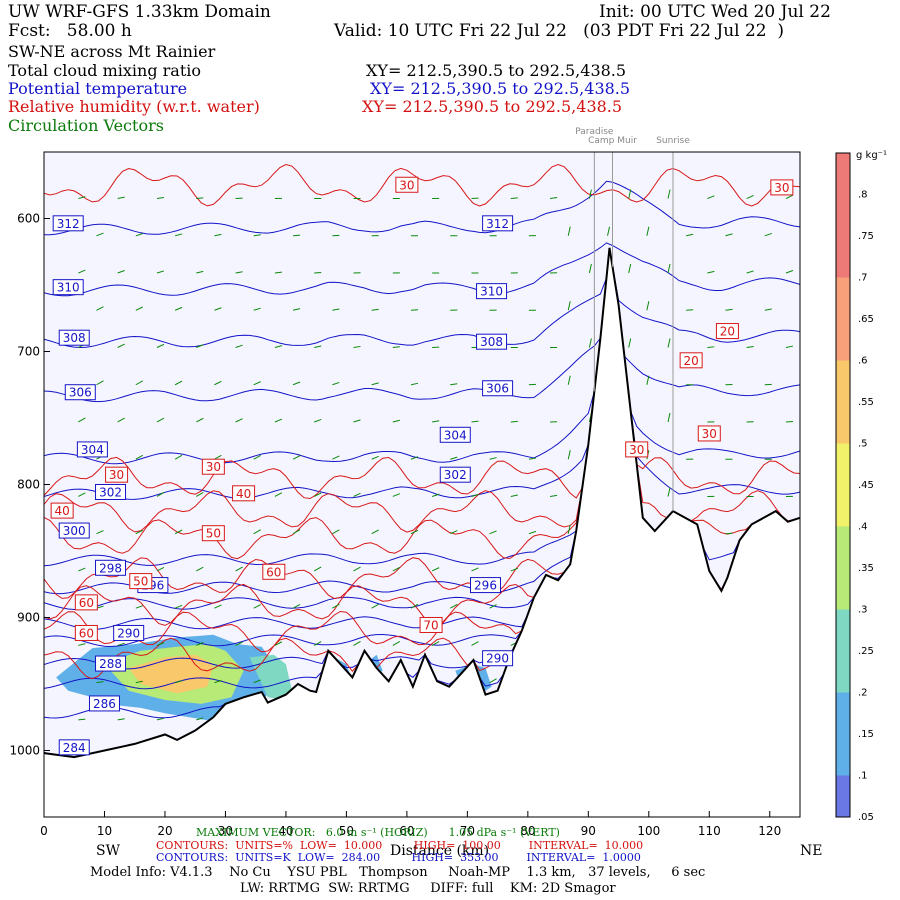 This screenshot has width=900, height=900. What do you see at coordinates (225, 831) in the screenshot?
I see `x-tick-label-3: 30` at bounding box center [225, 831].